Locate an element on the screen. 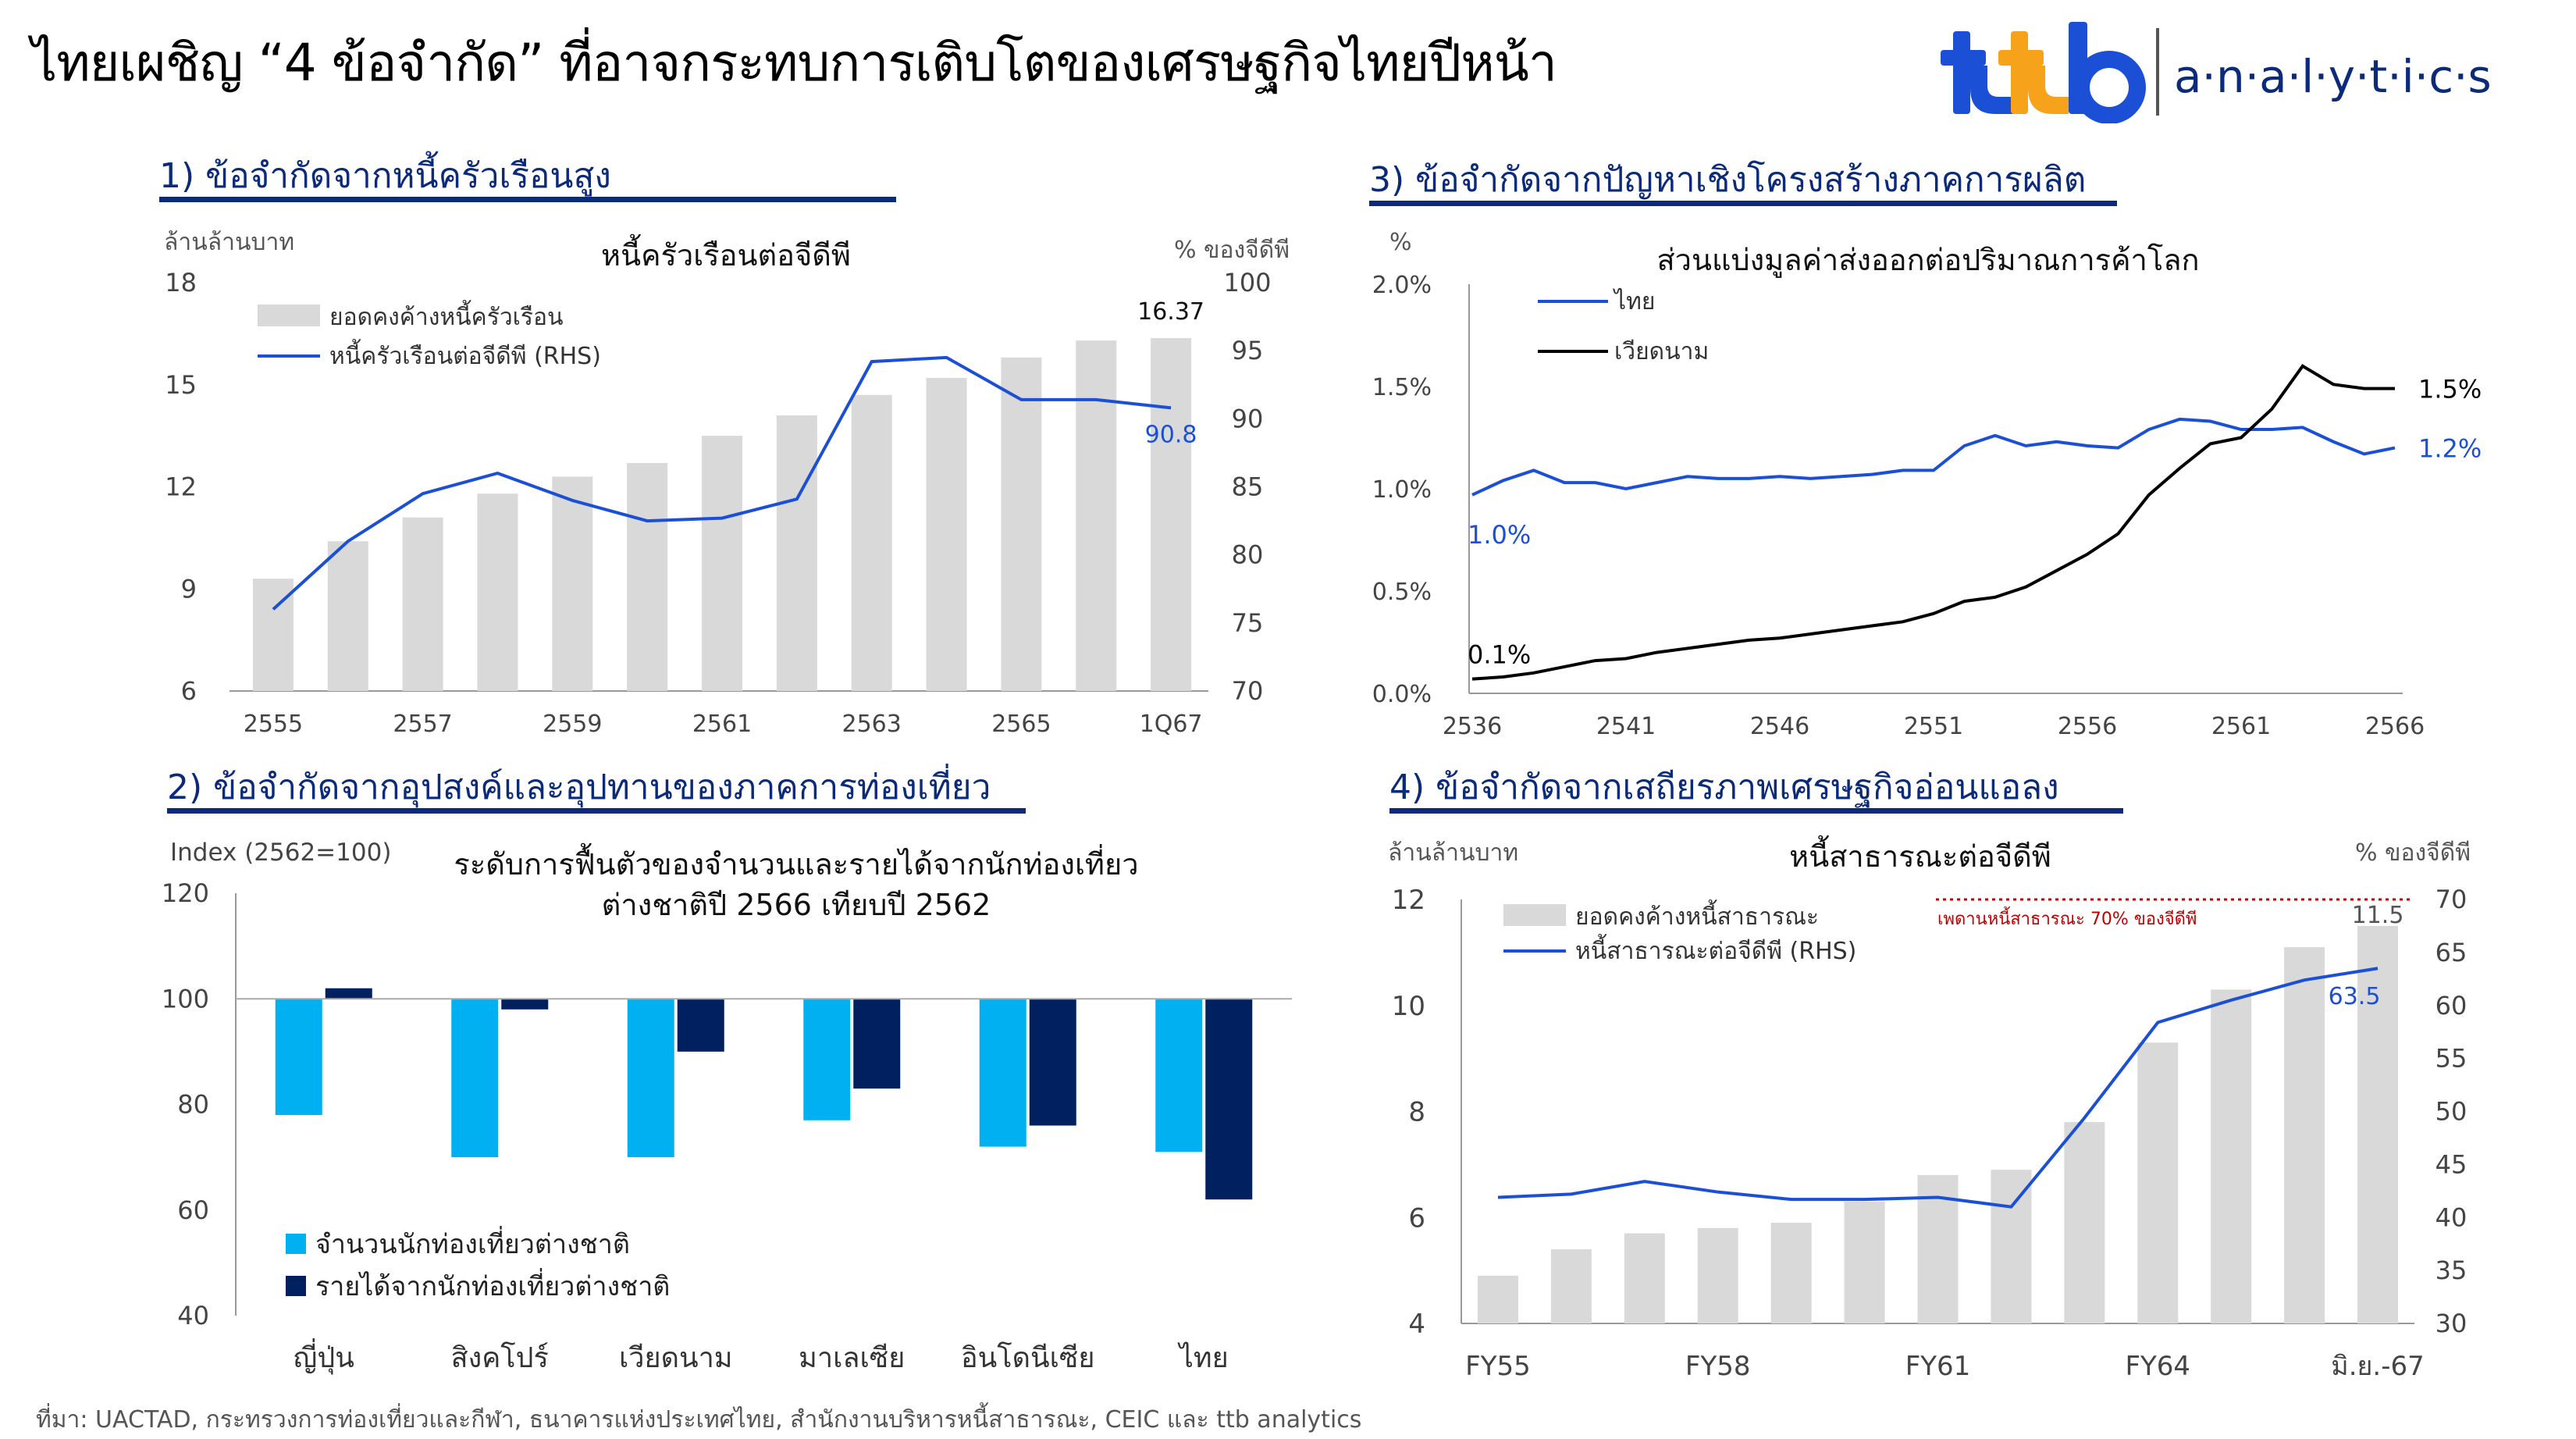 This screenshot has height=1439, width=2576. y2-tick-label: 35 is located at coordinates (2451, 1270).